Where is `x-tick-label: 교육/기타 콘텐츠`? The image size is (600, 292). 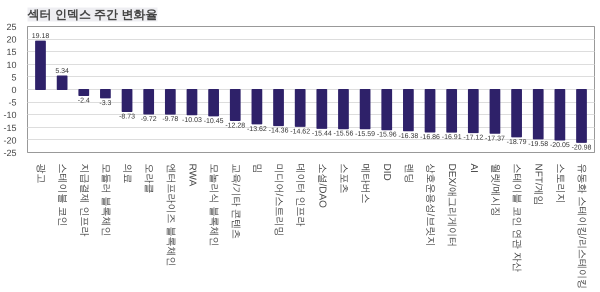 x-tick-label: 교육/기타 콘텐츠 is located at coordinates (235, 202).